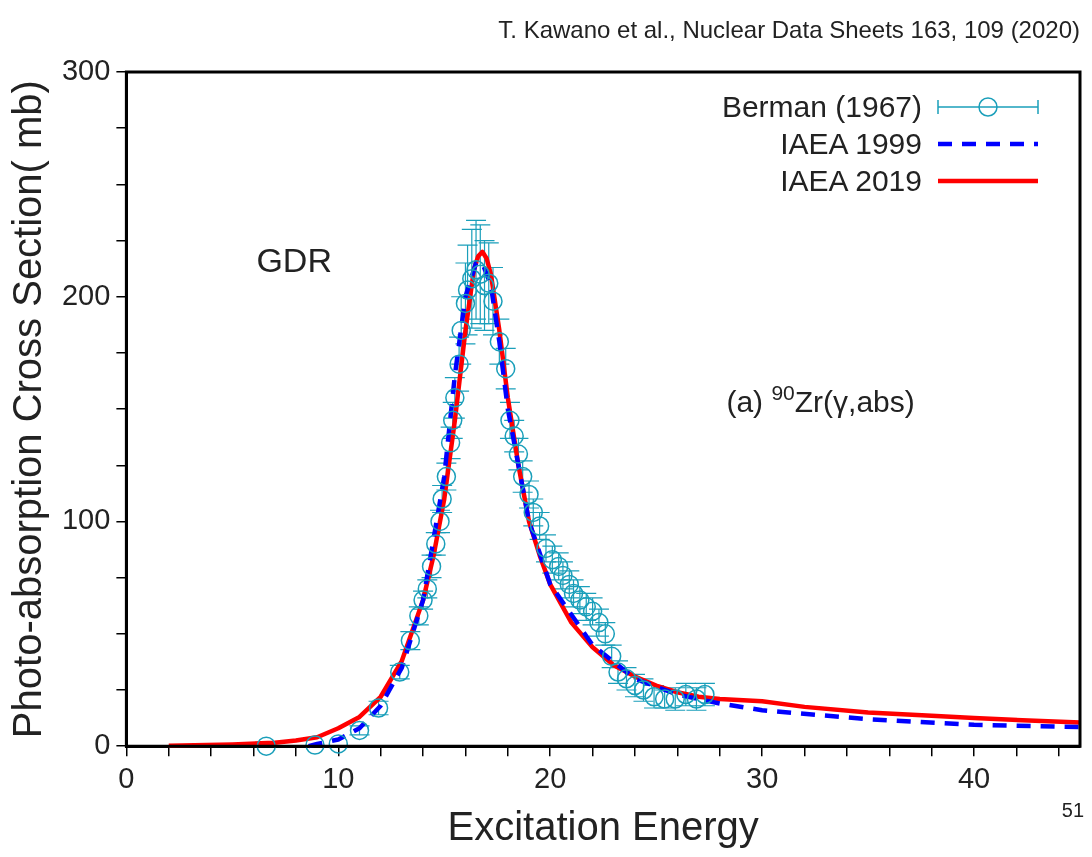  Describe the element at coordinates (603, 826) in the screenshot. I see `x-axis-title: Excitation Energy` at that location.